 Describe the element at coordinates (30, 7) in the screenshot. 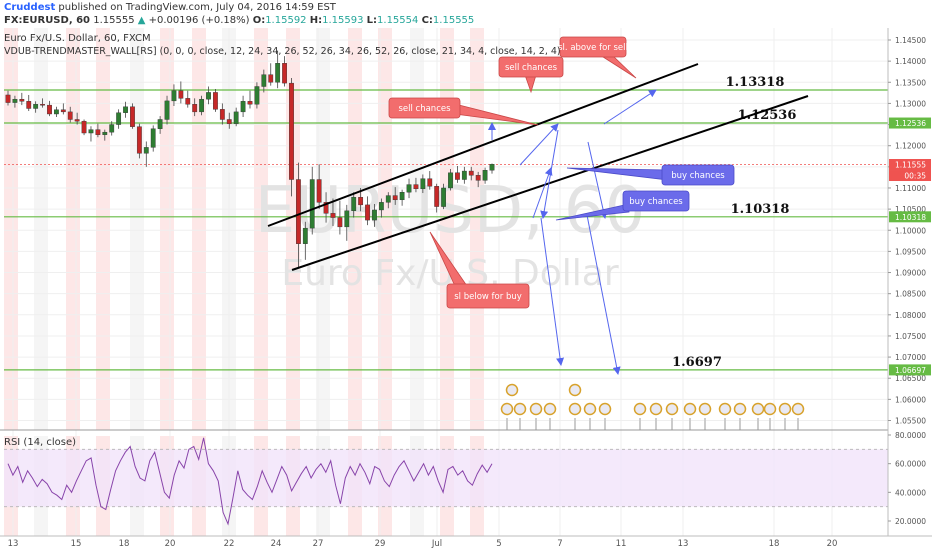

I see `author-link: Cruddest` at that location.